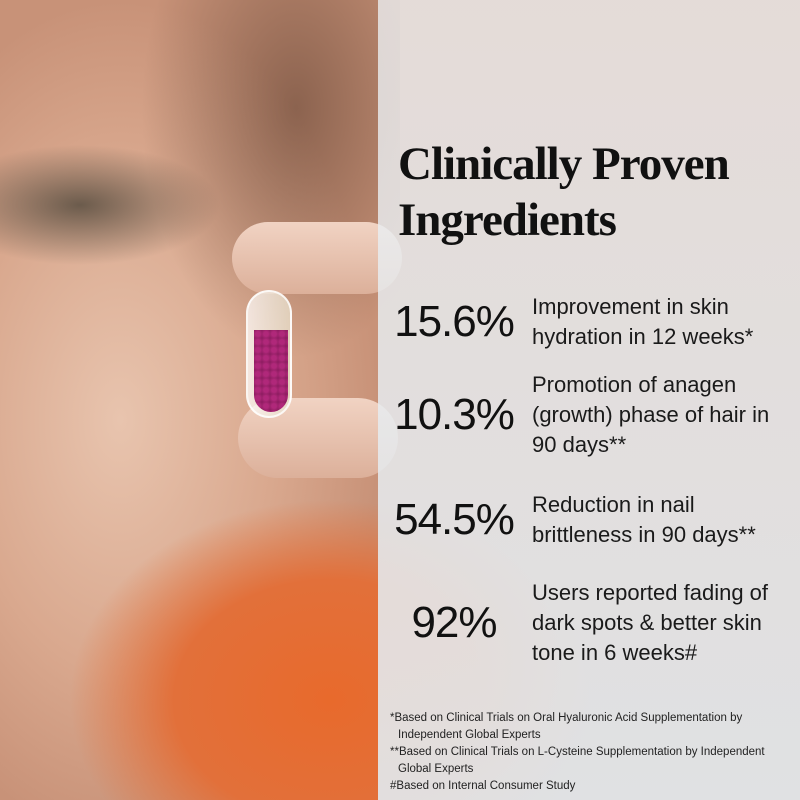 This screenshot has width=800, height=800. What do you see at coordinates (454, 321) in the screenshot?
I see `stat-value: 15.6%` at bounding box center [454, 321].